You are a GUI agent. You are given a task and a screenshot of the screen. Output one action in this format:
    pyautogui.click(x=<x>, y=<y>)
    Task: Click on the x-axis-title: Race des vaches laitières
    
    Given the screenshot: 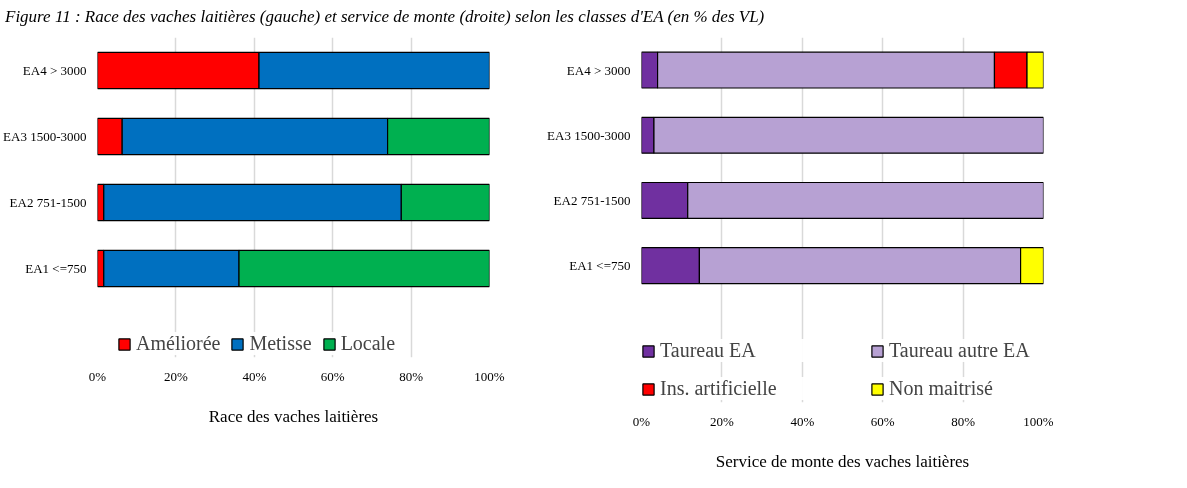 What is the action you would take?
    pyautogui.click(x=293, y=416)
    